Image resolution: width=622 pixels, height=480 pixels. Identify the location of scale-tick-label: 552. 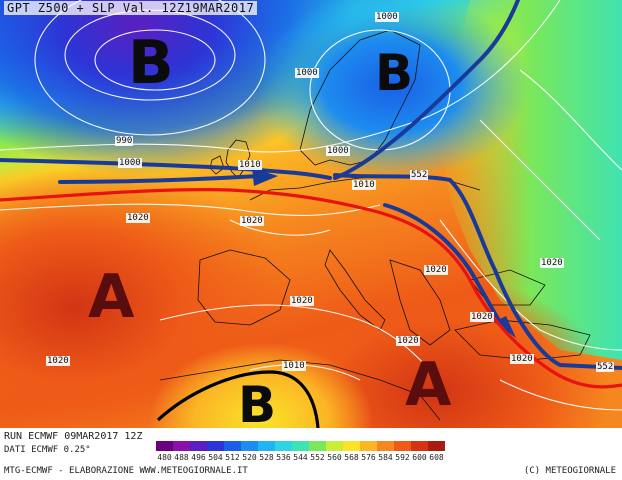
(317, 457).